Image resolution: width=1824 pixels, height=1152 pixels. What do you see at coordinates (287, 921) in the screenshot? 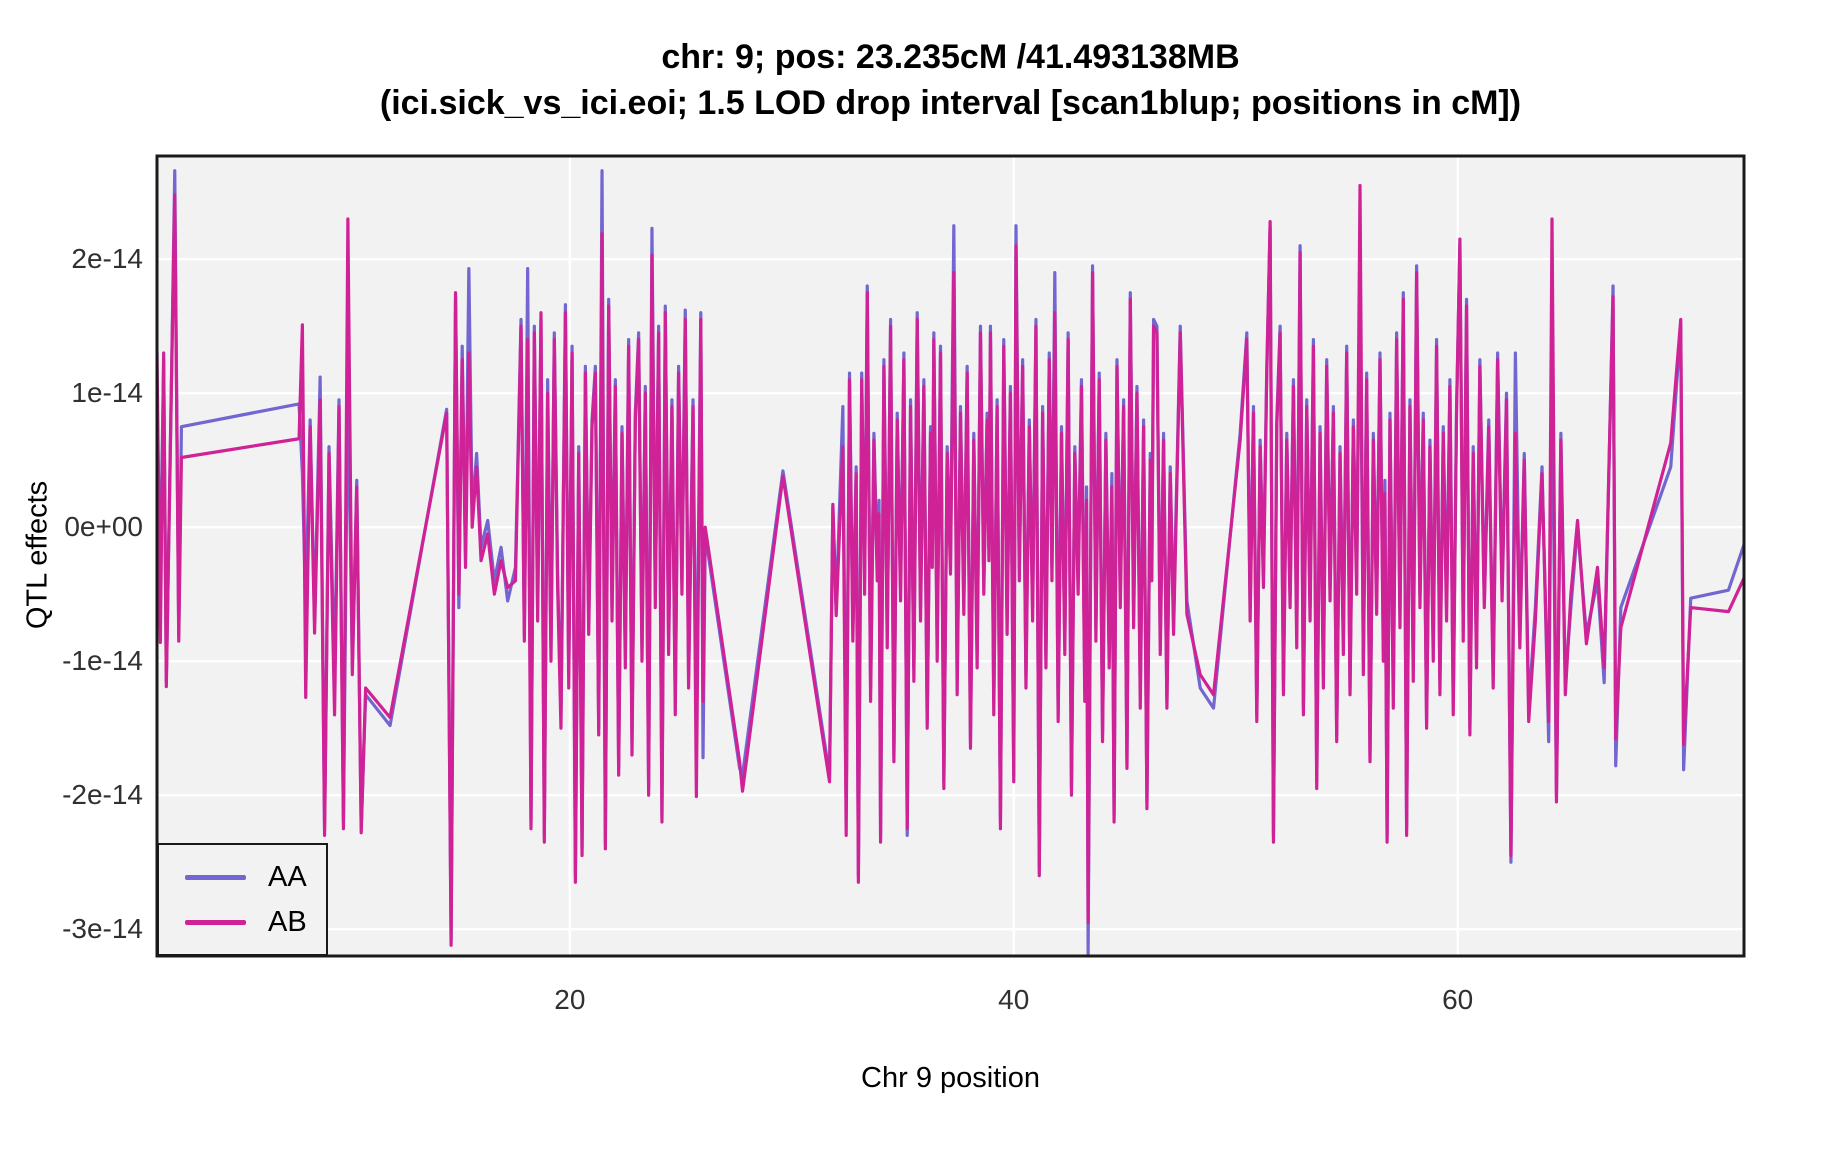
I see `legend-label-ab: AB` at bounding box center [287, 921].